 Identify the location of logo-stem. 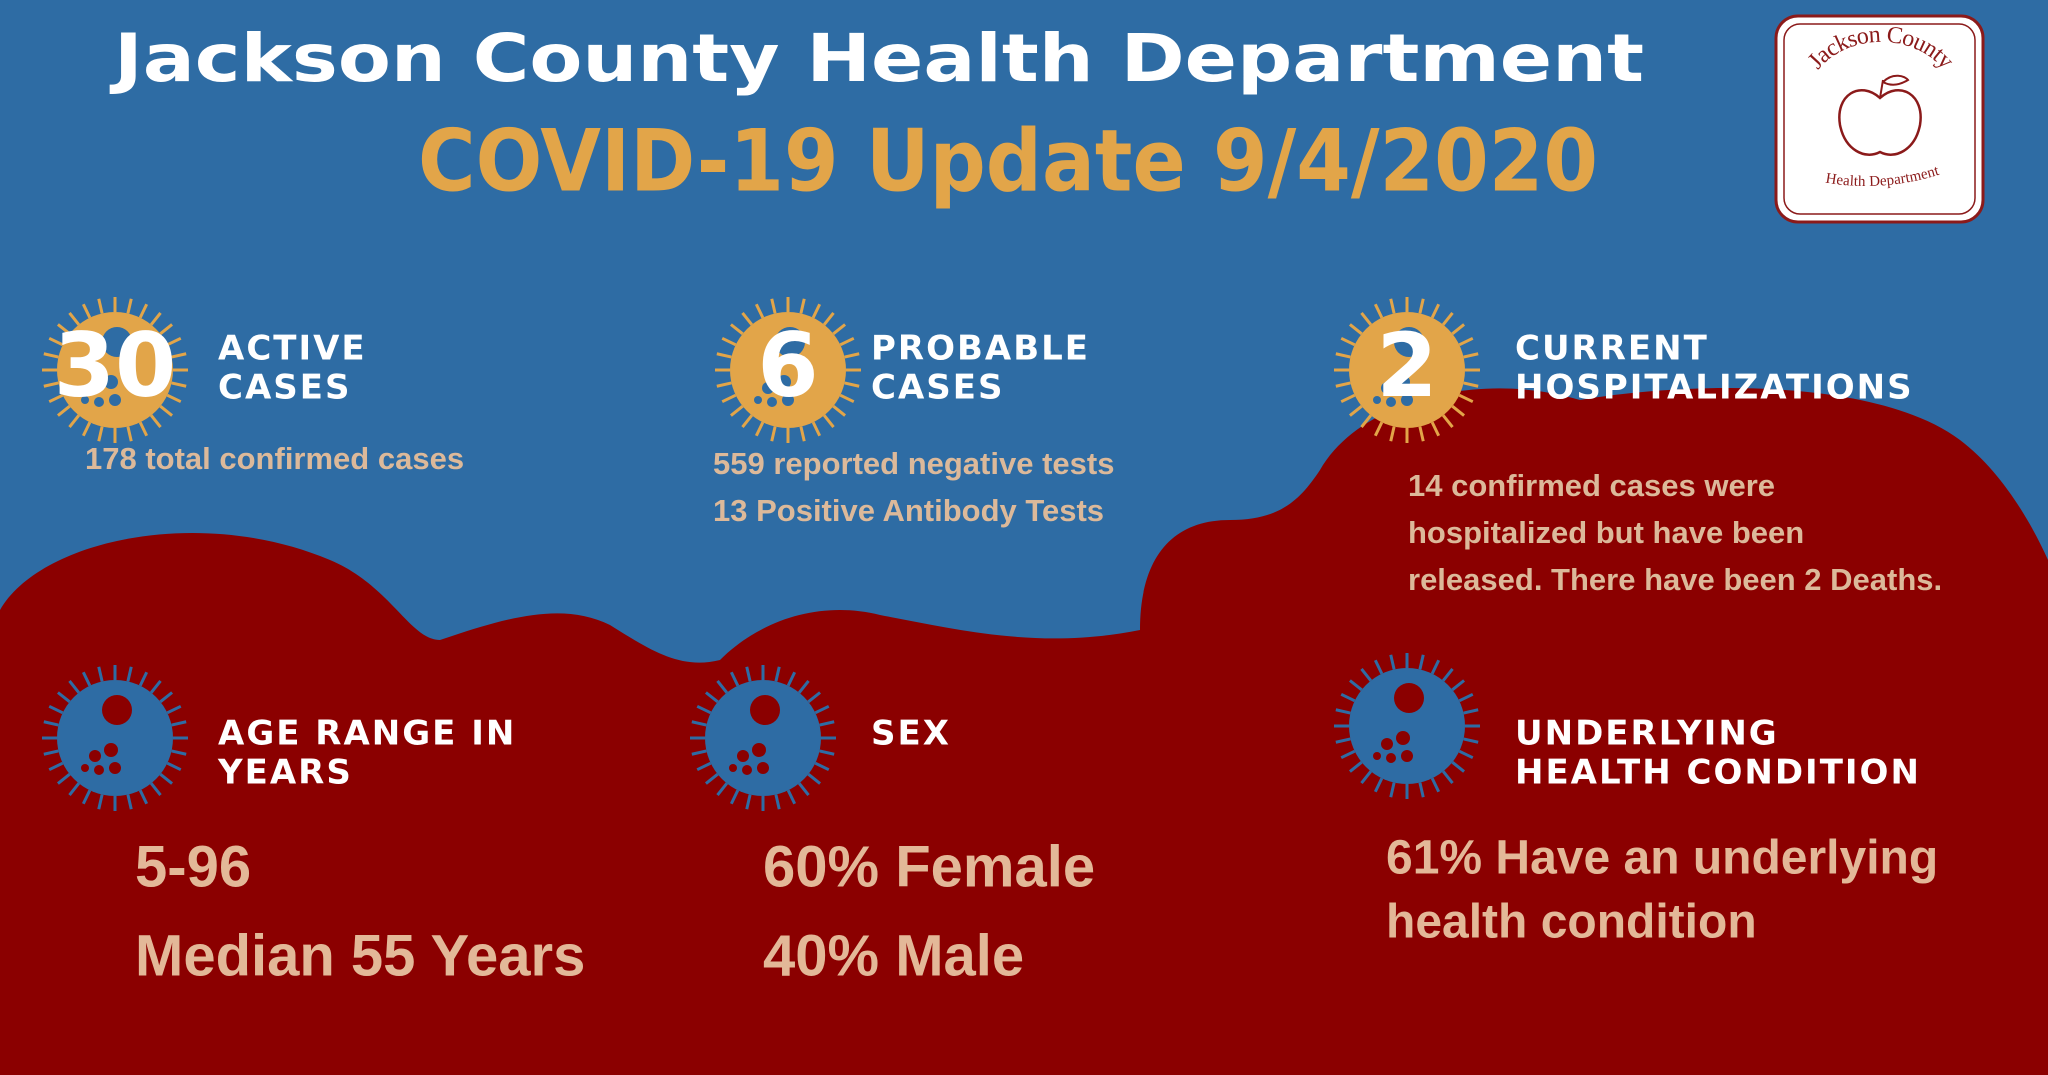
(1894, 86).